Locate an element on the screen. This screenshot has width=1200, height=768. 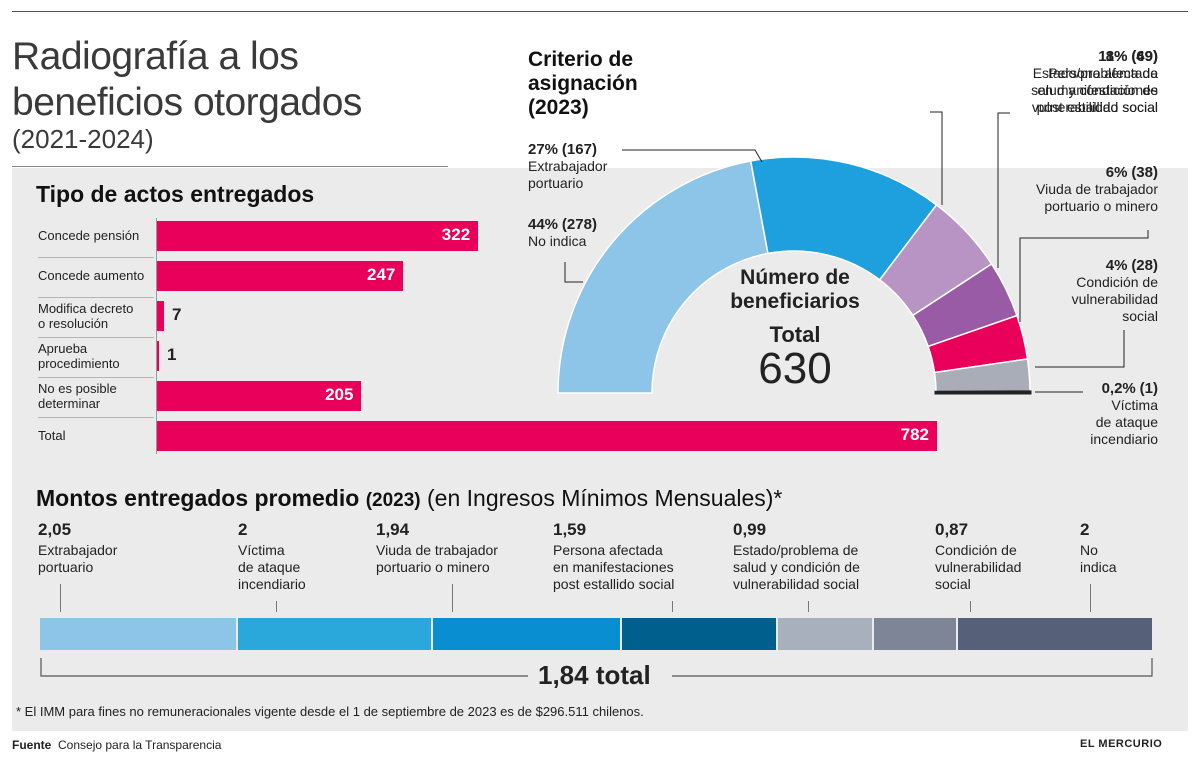
slice-pct: 11% is located at coordinates (1113, 56).